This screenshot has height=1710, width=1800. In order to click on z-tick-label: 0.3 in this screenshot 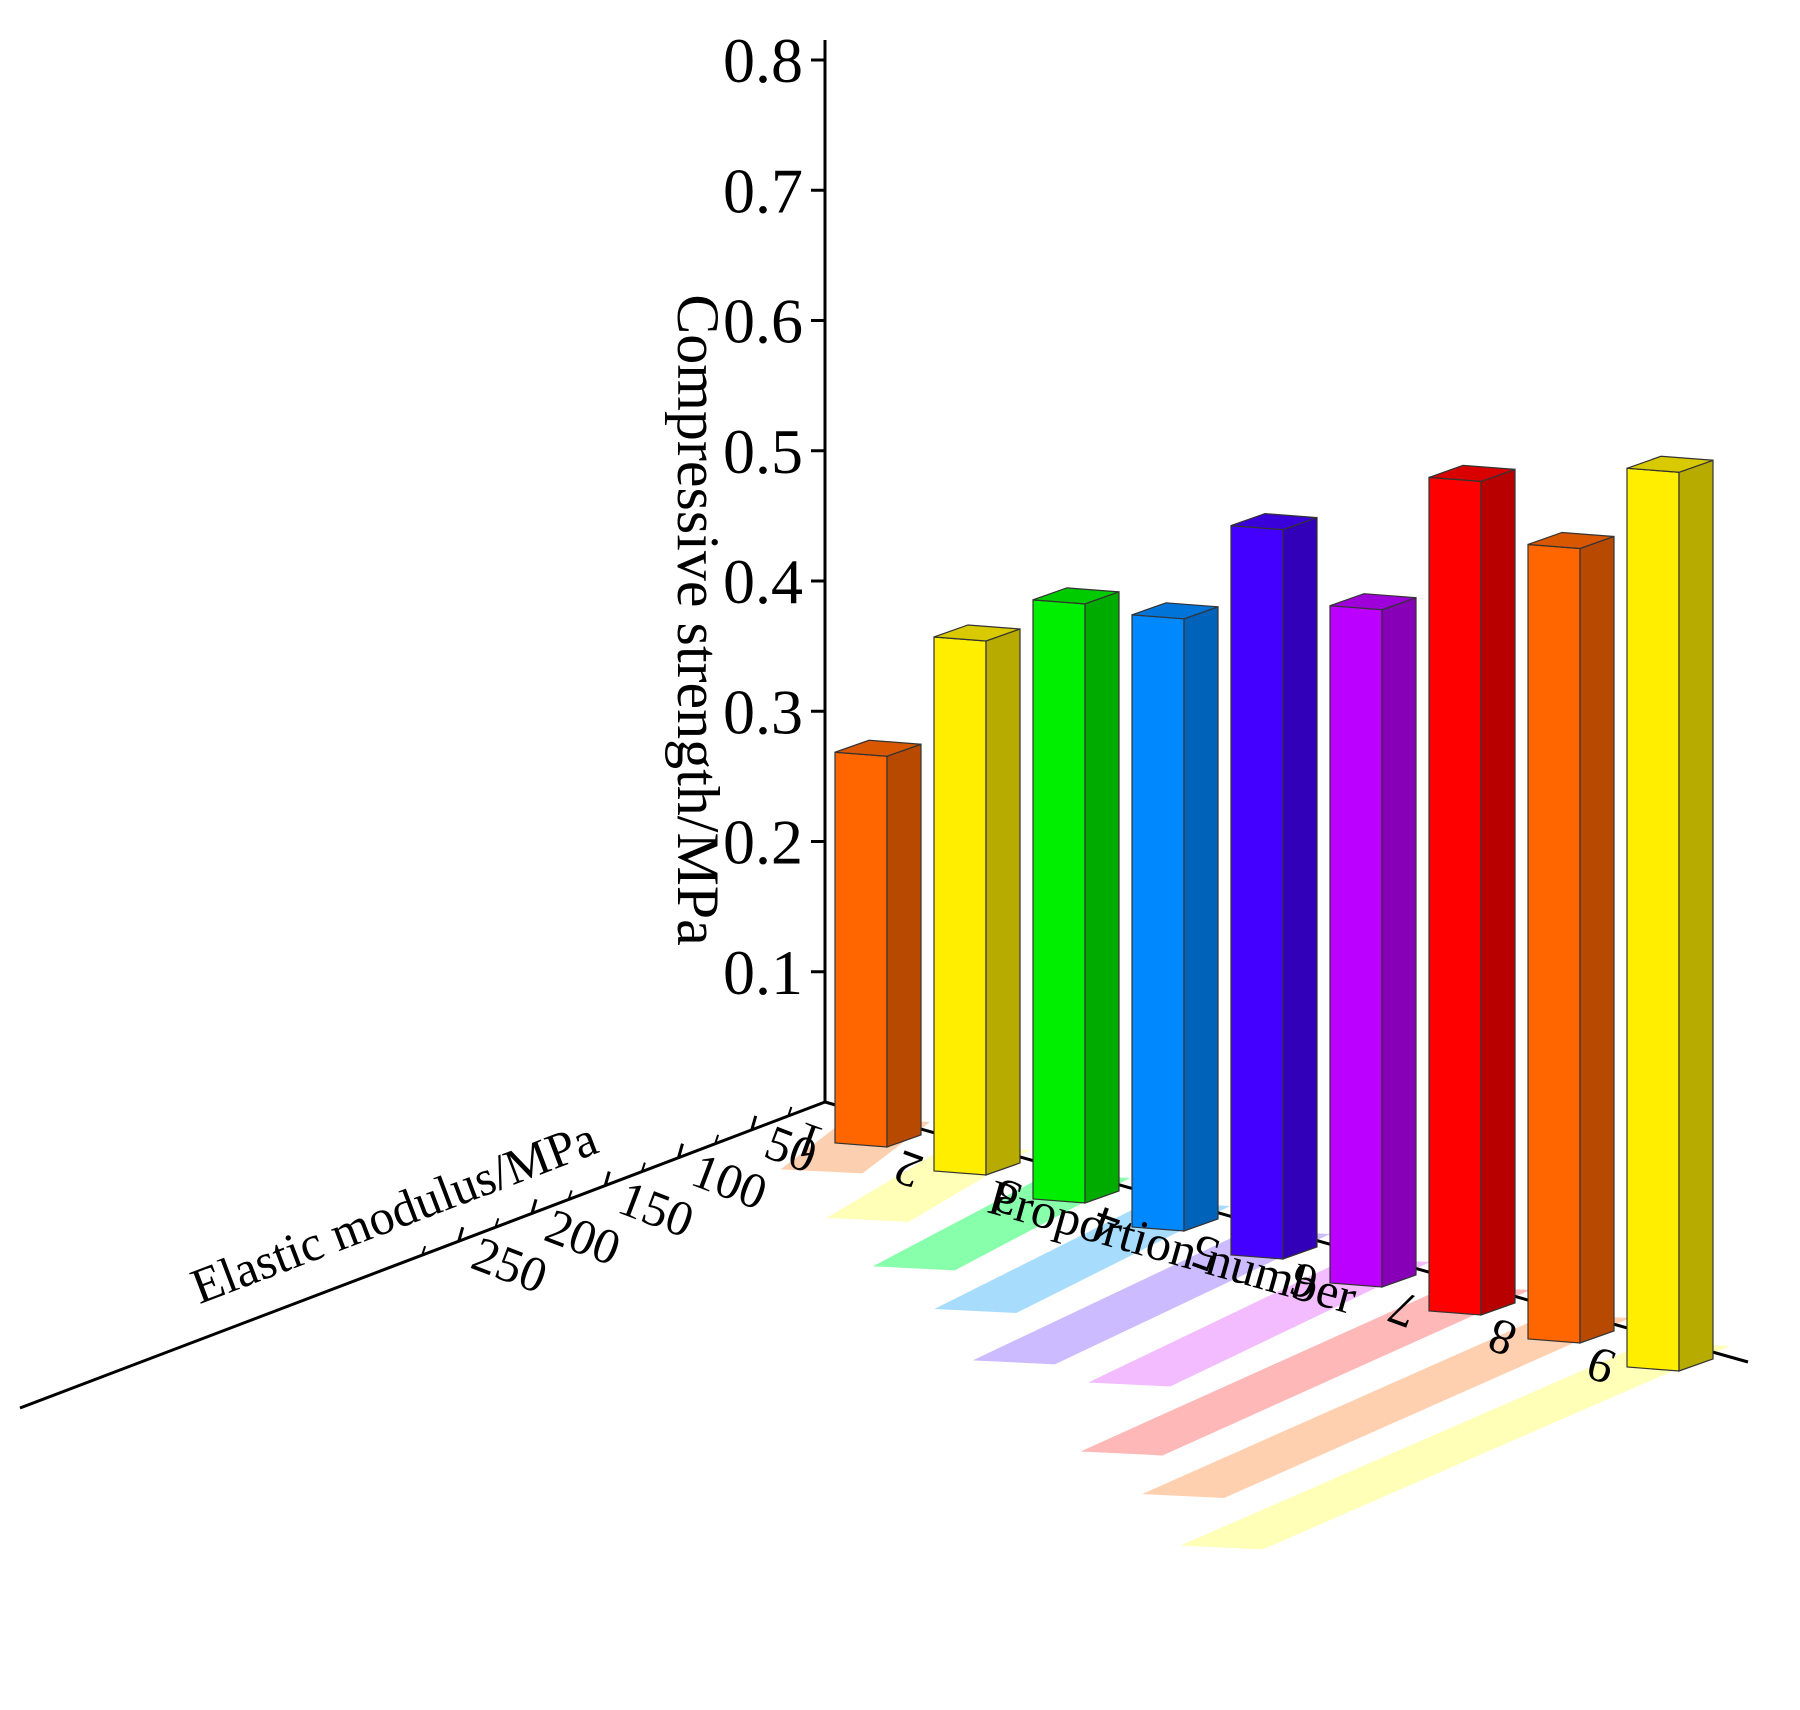, I will do `click(763, 711)`.